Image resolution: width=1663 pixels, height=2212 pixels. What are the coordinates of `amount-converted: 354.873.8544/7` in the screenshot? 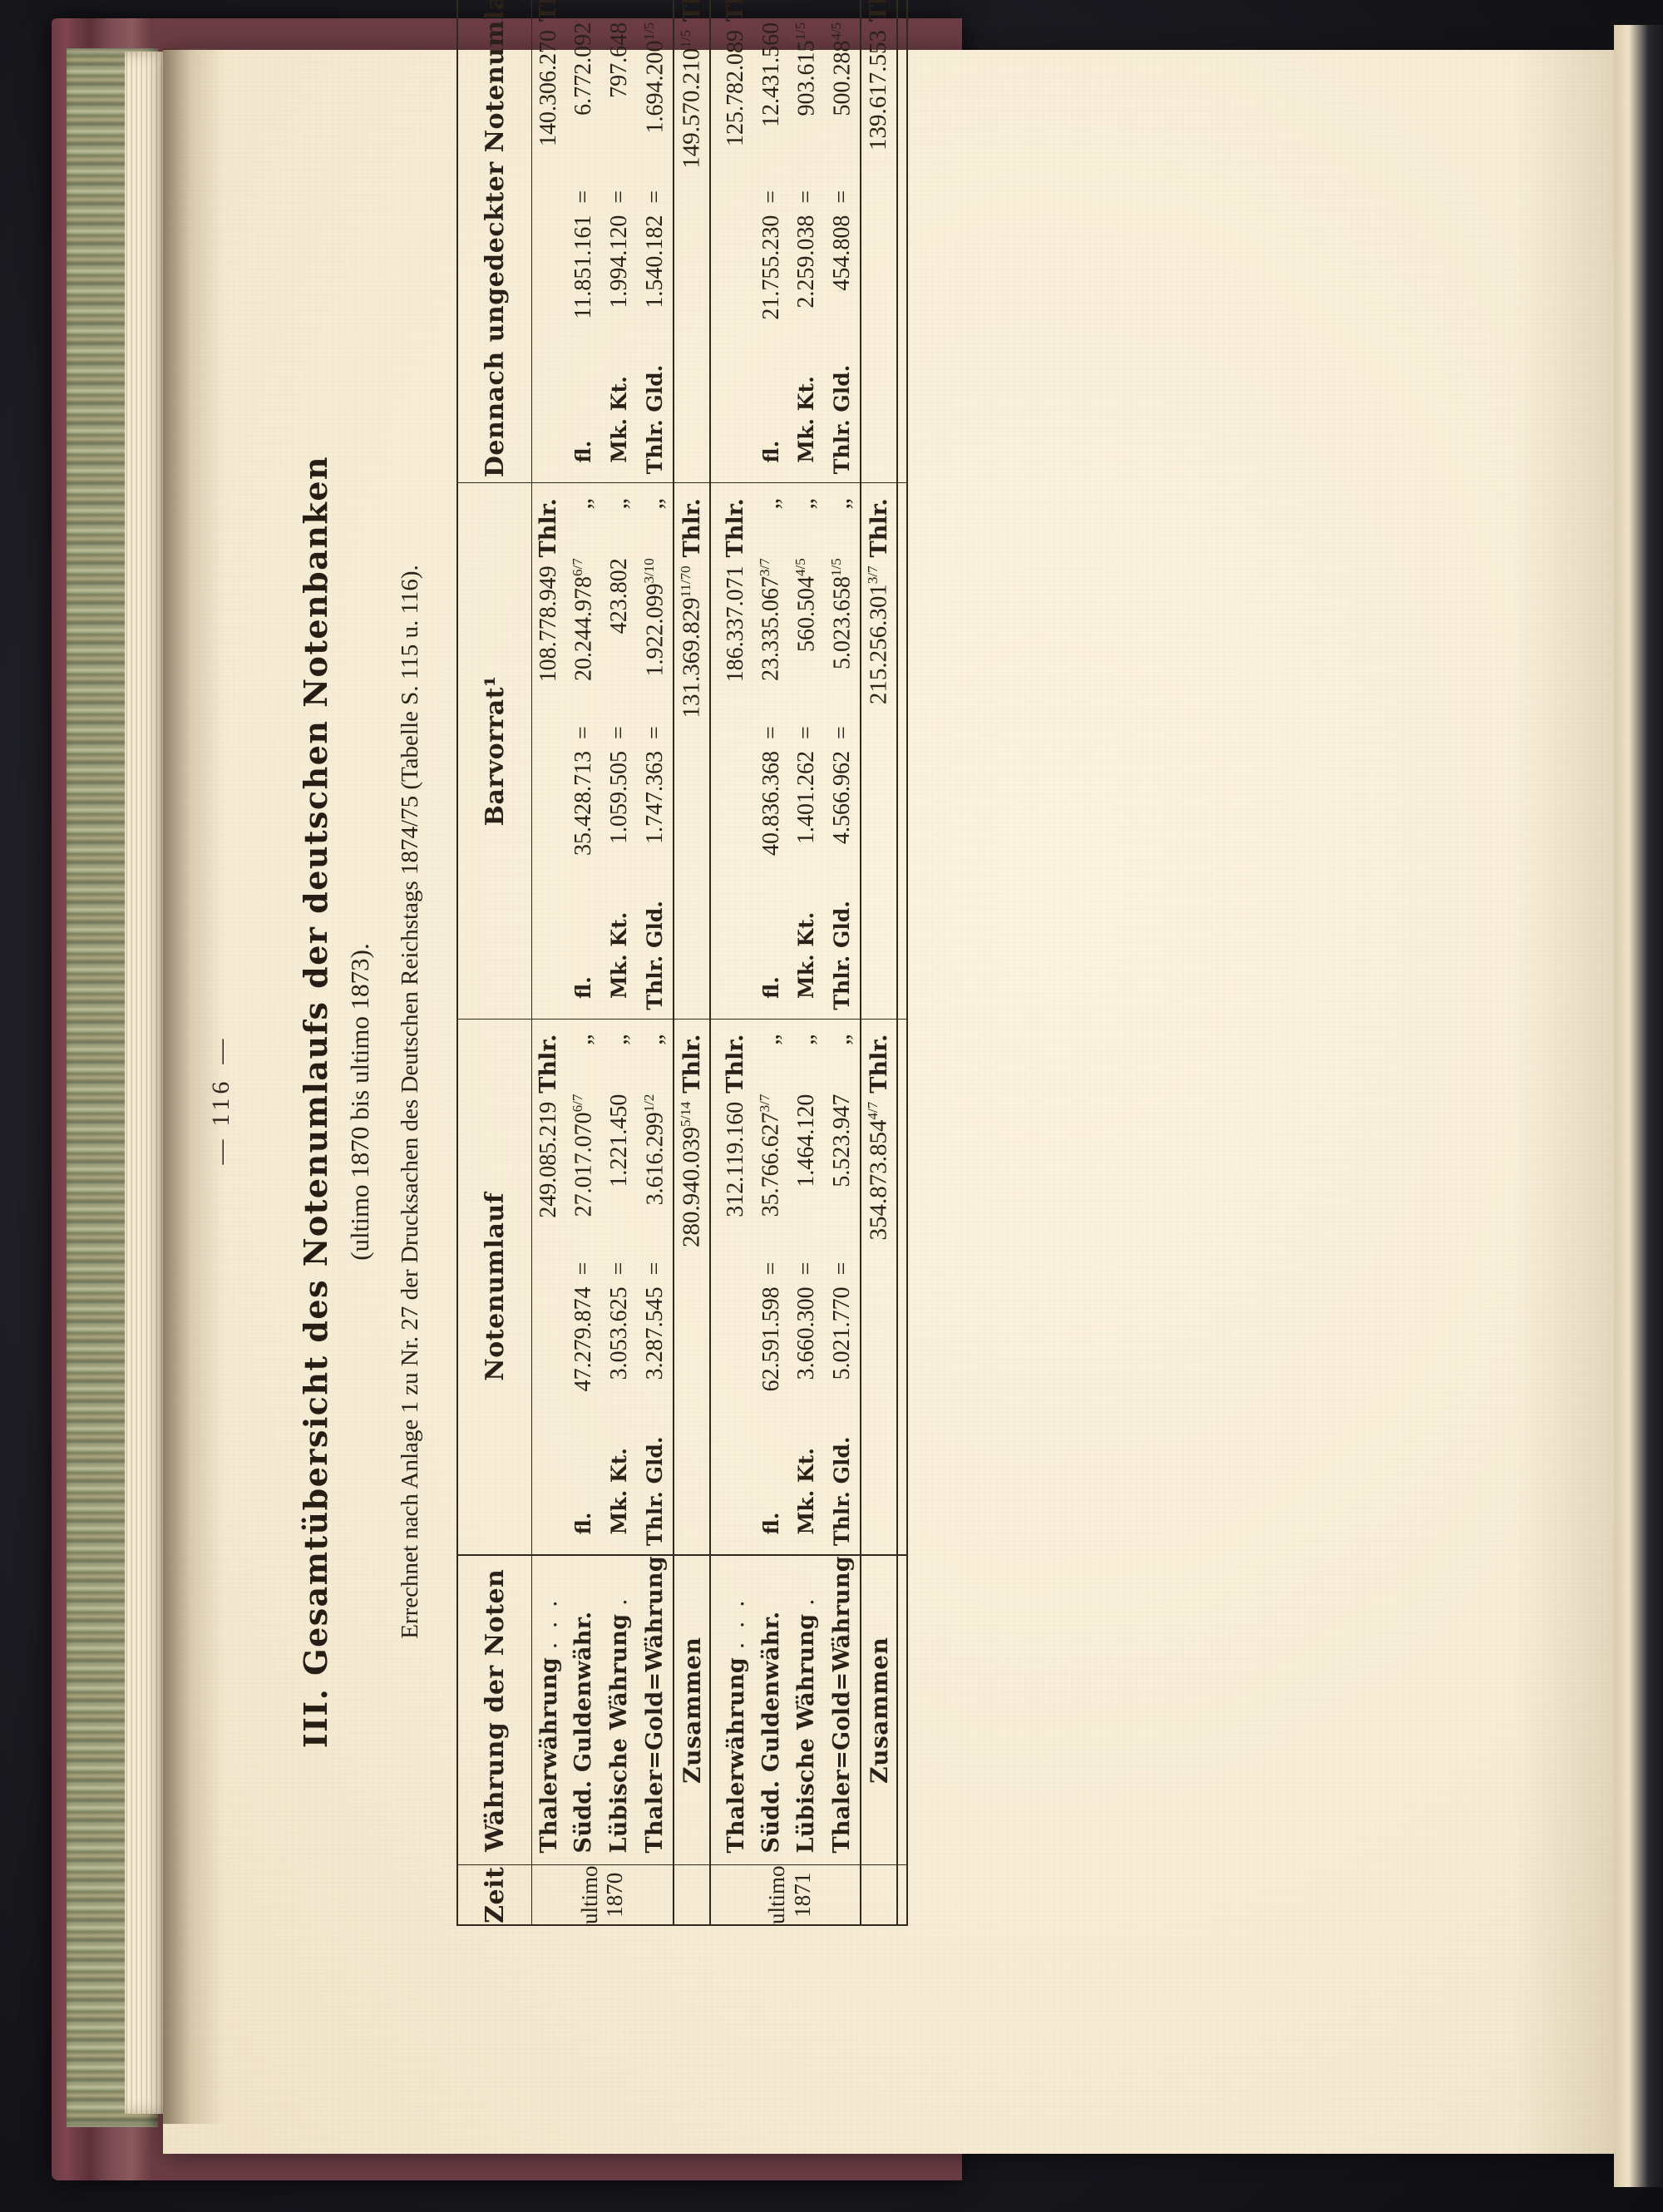 It's located at (878, 1171).